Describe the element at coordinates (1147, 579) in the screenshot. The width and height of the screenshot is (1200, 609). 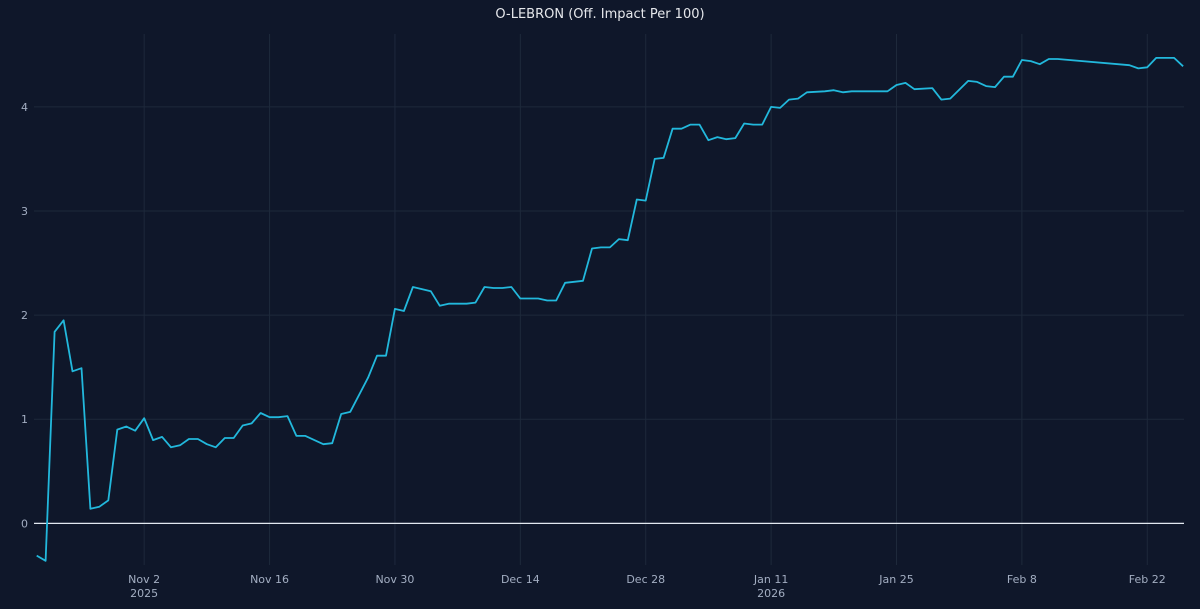
I see `x-tick-label: Feb 22` at that location.